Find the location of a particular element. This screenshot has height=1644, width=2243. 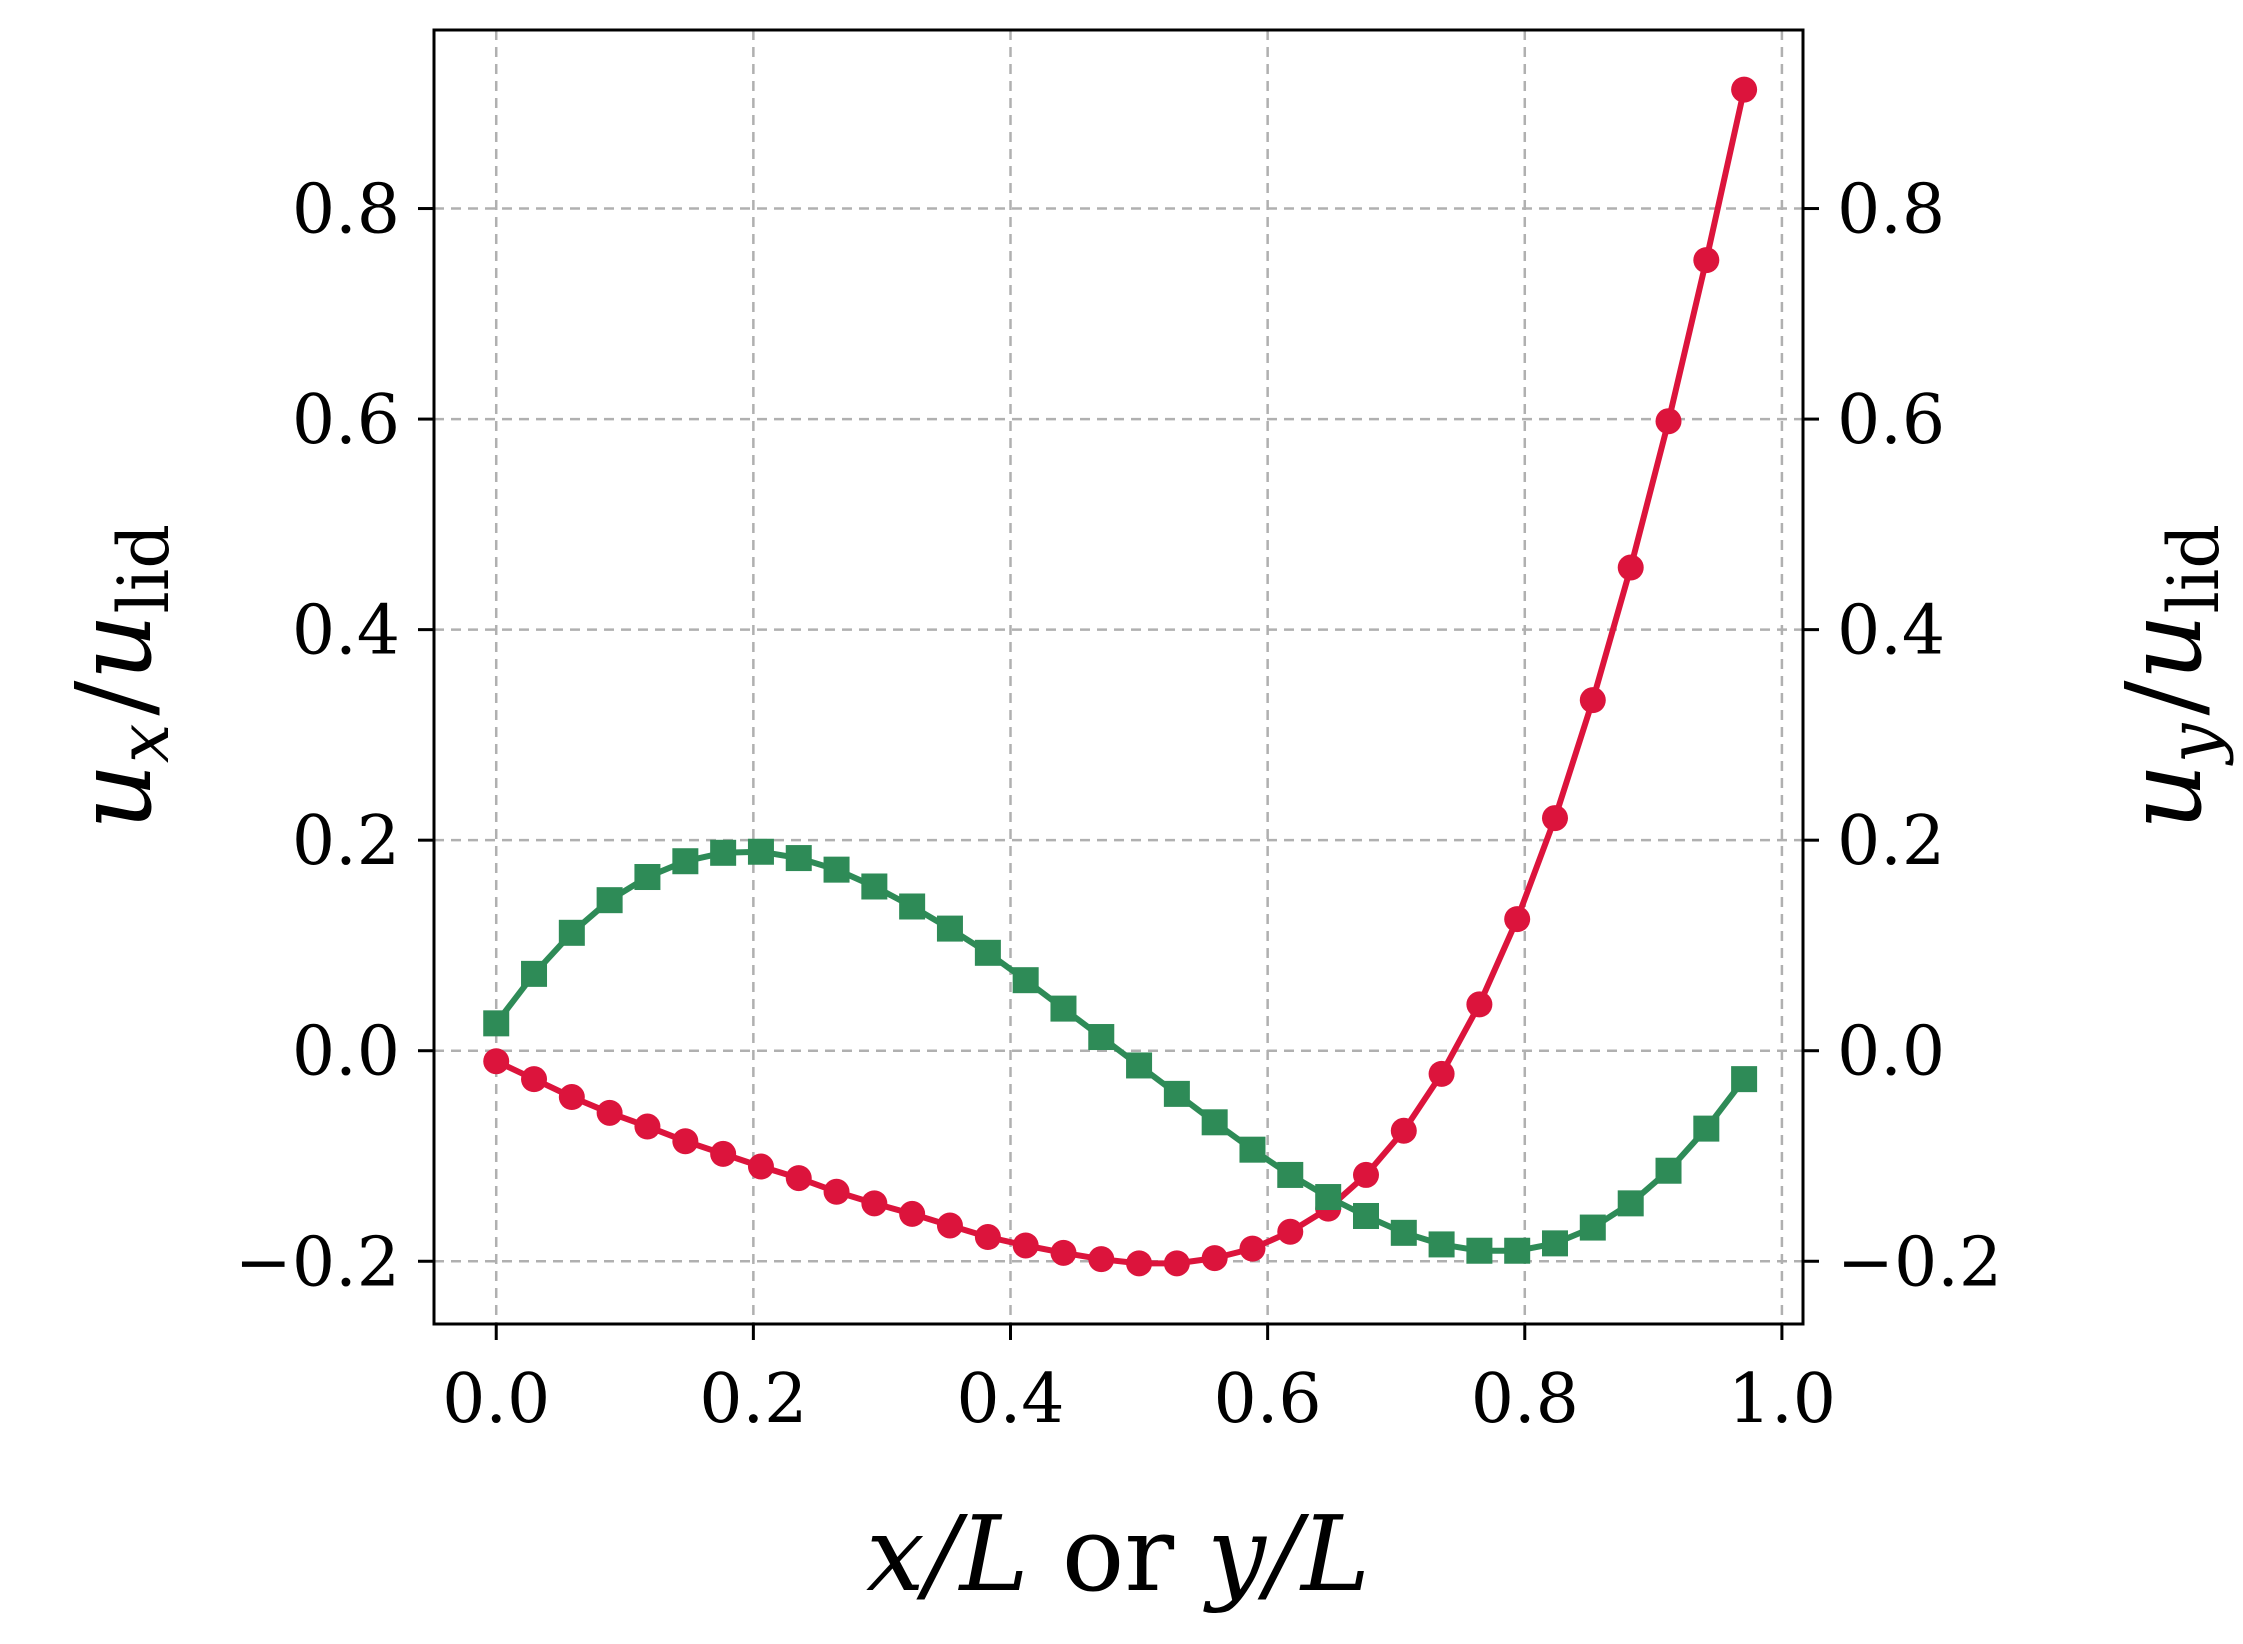

y-axis-label-right-denominator: u is located at coordinates (2164, 647).